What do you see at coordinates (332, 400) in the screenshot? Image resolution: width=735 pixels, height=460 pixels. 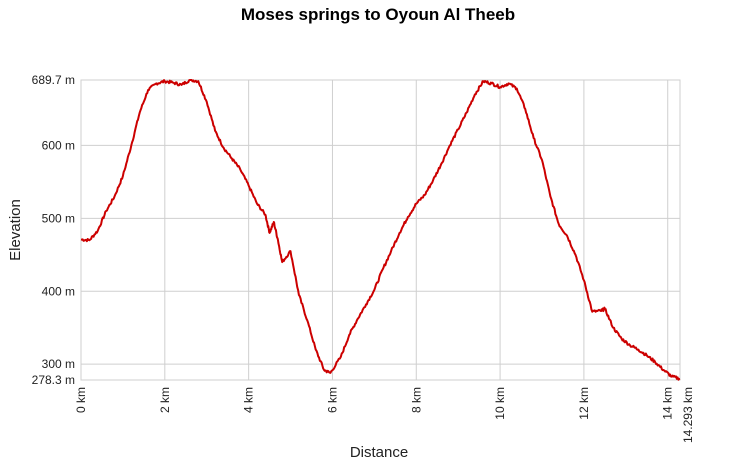 I see `x-tick-label: 6 km` at bounding box center [332, 400].